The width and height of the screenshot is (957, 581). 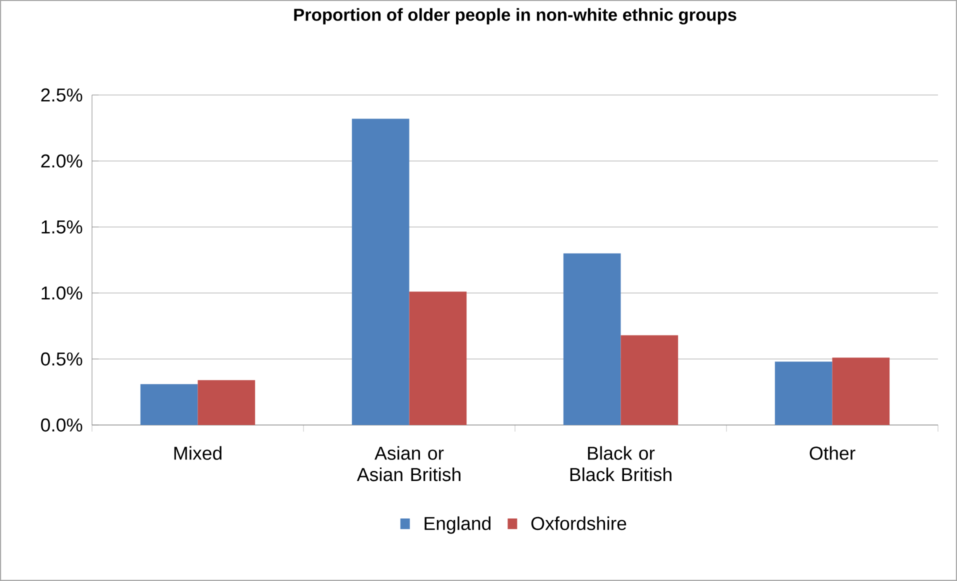 What do you see at coordinates (61, 161) in the screenshot?
I see `y-tick-label: 2.0%` at bounding box center [61, 161].